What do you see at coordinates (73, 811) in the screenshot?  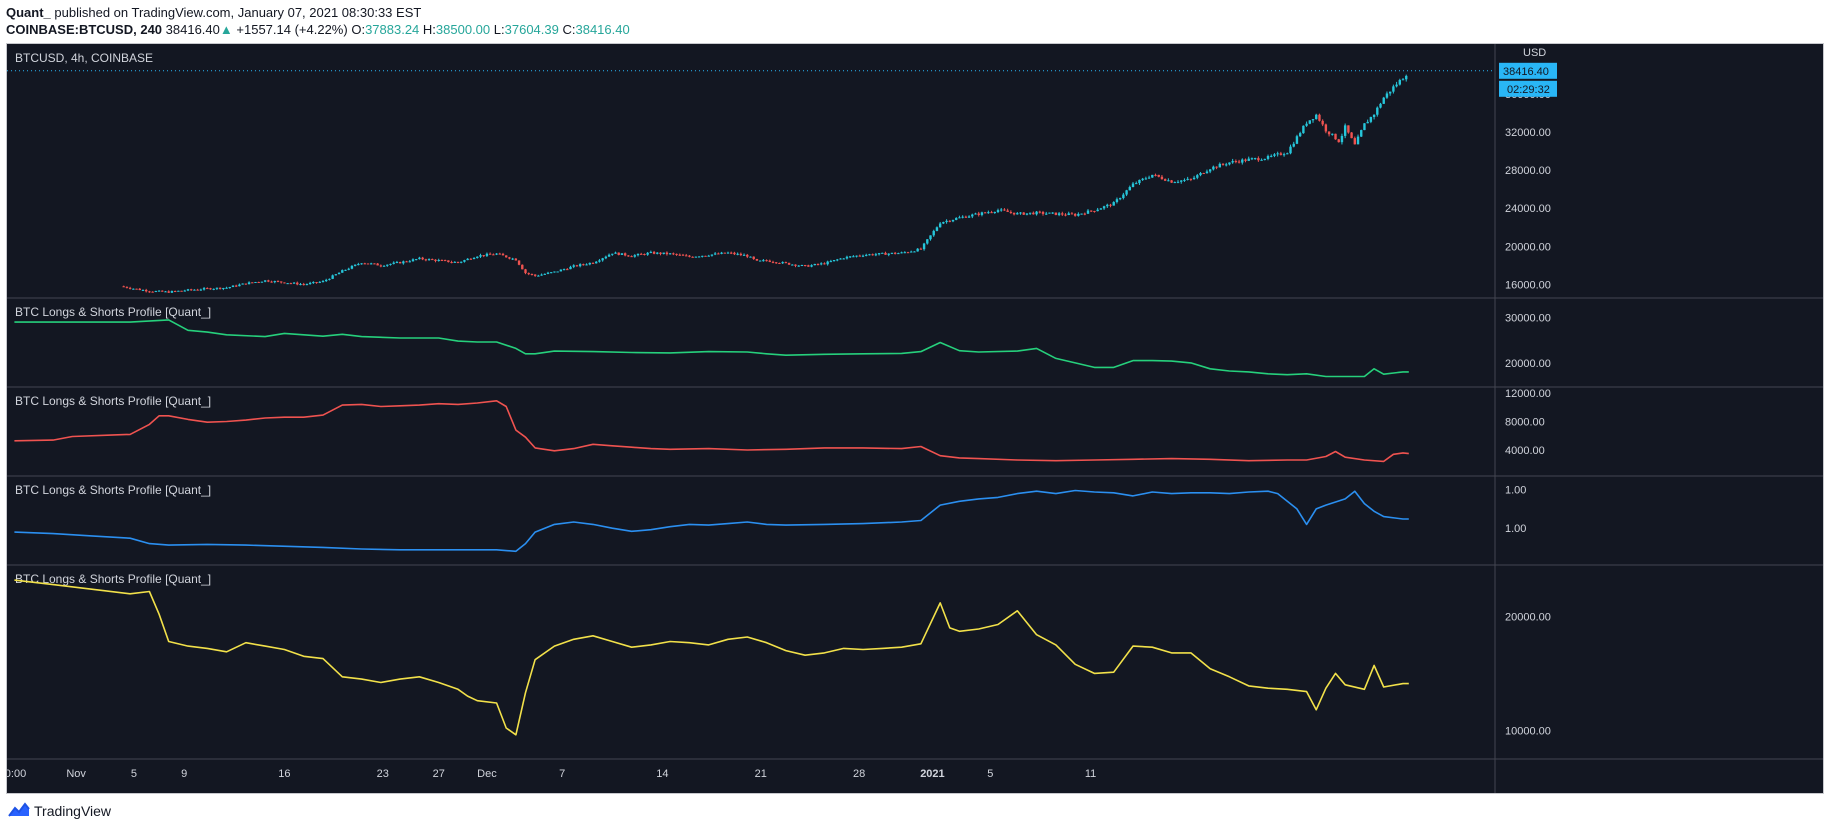 I see `footer-brand: TradingView` at bounding box center [73, 811].